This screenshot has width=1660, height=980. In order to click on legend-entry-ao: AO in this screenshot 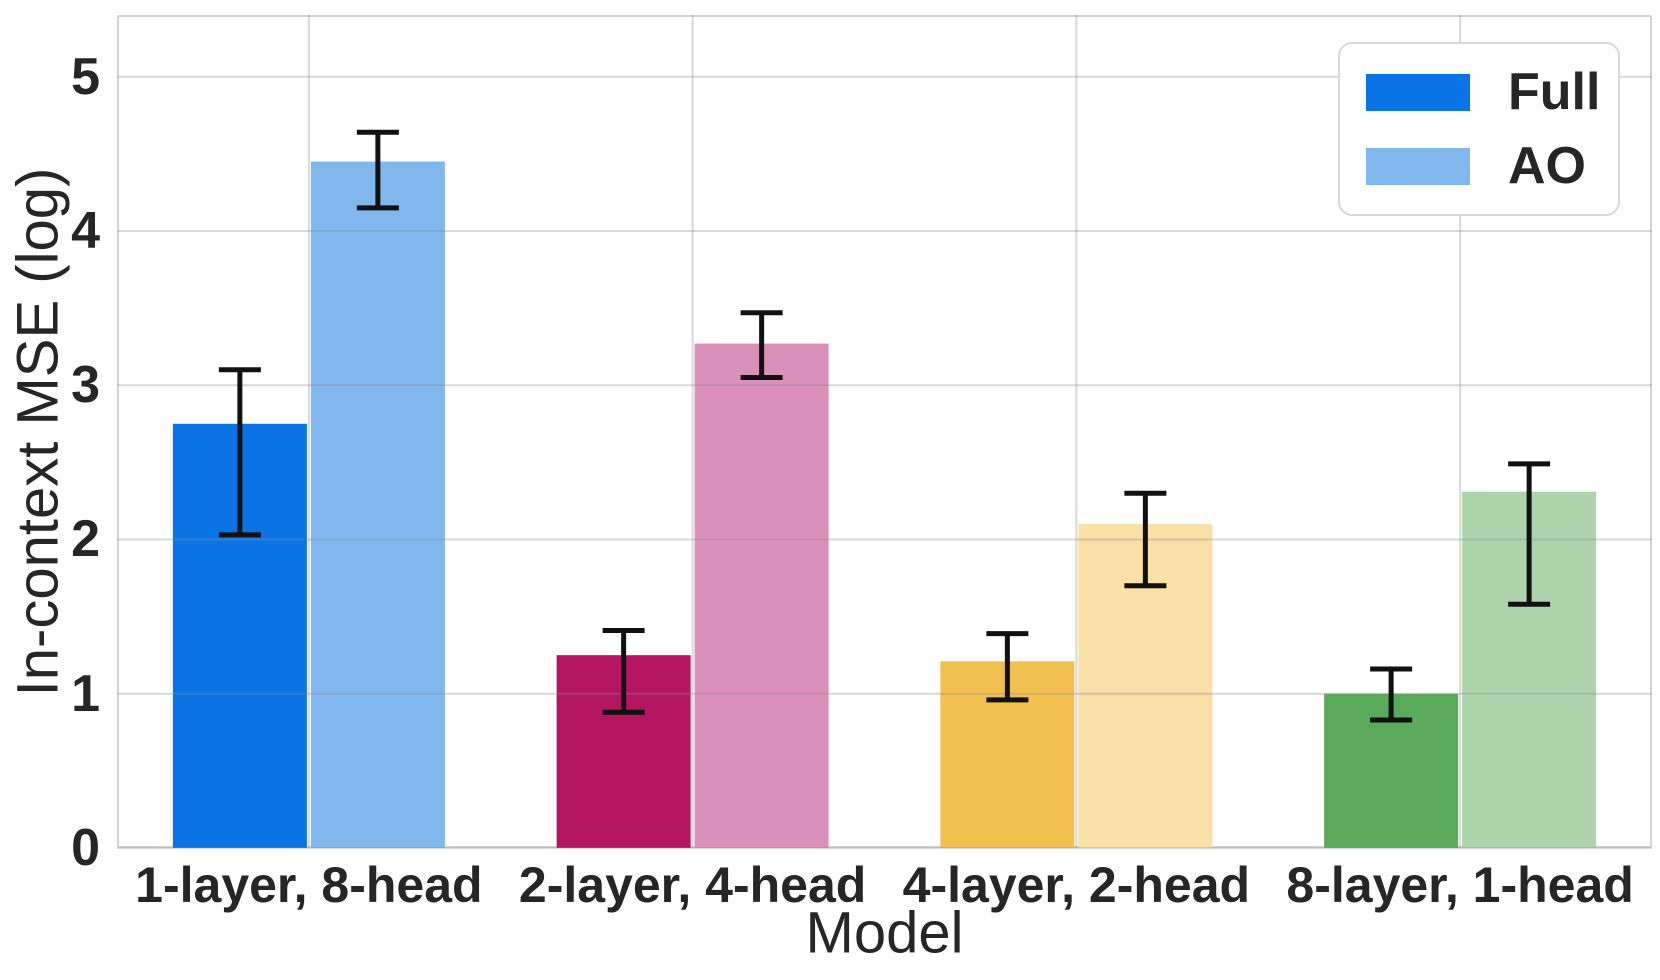, I will do `click(1479, 166)`.